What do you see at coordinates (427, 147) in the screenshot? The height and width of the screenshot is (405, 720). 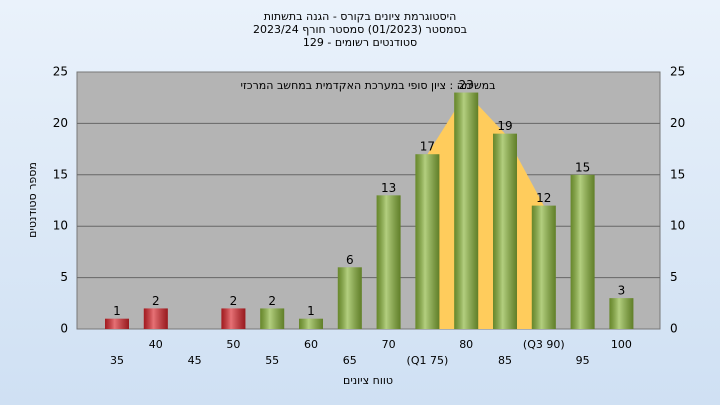 I see `value-label: 17` at bounding box center [427, 147].